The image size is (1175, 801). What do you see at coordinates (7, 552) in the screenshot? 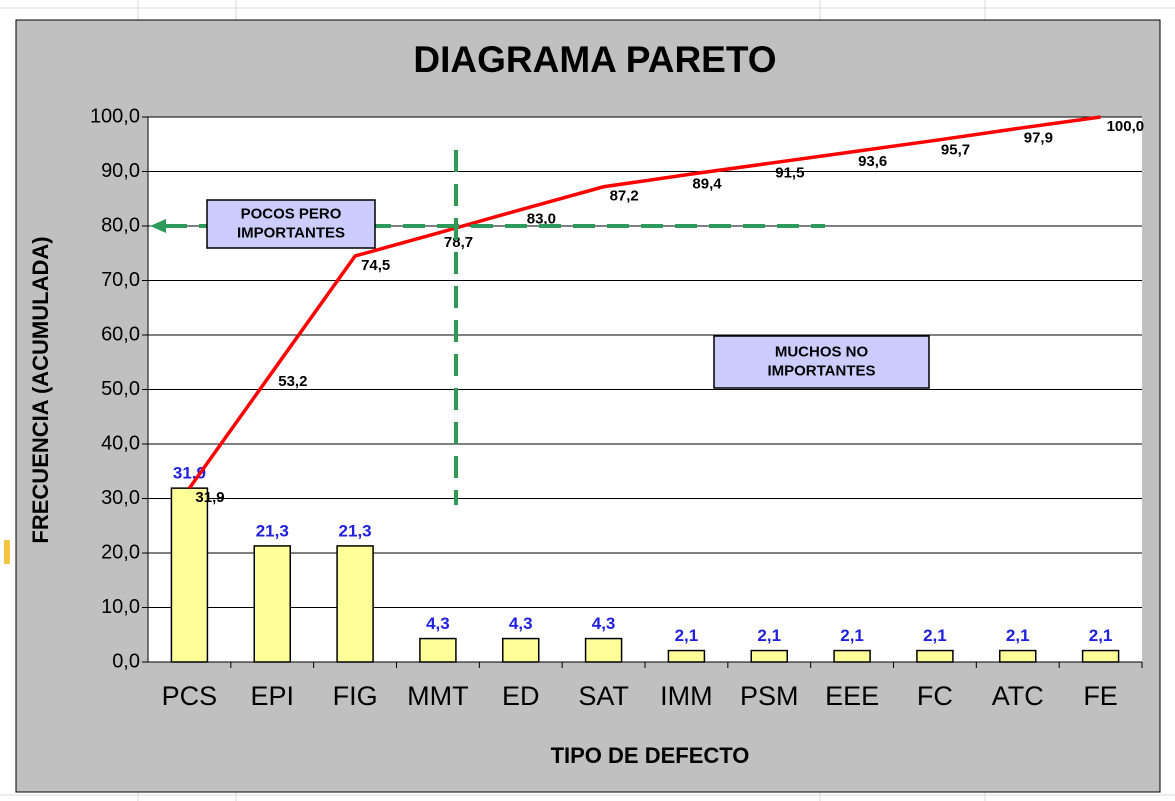
I see `cell-marker` at bounding box center [7, 552].